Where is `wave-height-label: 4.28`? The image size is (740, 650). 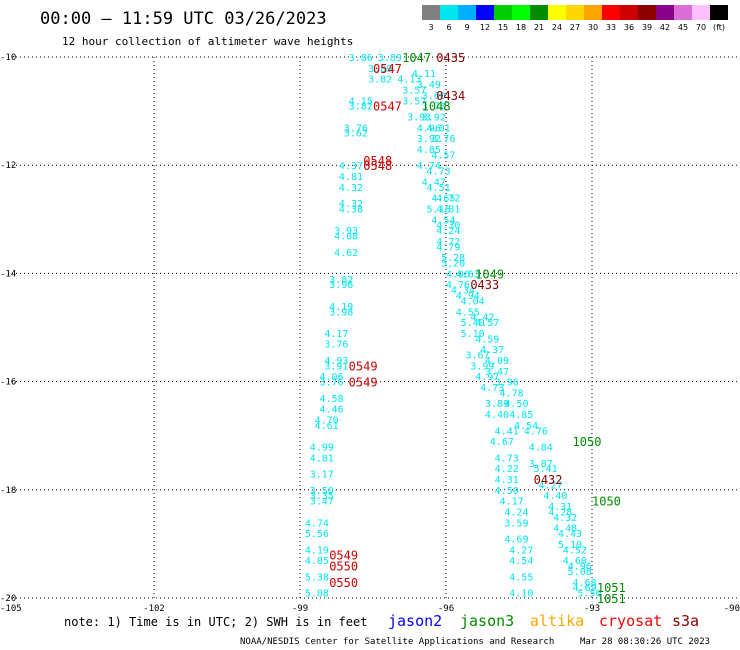 wave-height-label: 4.28 is located at coordinates (560, 512).